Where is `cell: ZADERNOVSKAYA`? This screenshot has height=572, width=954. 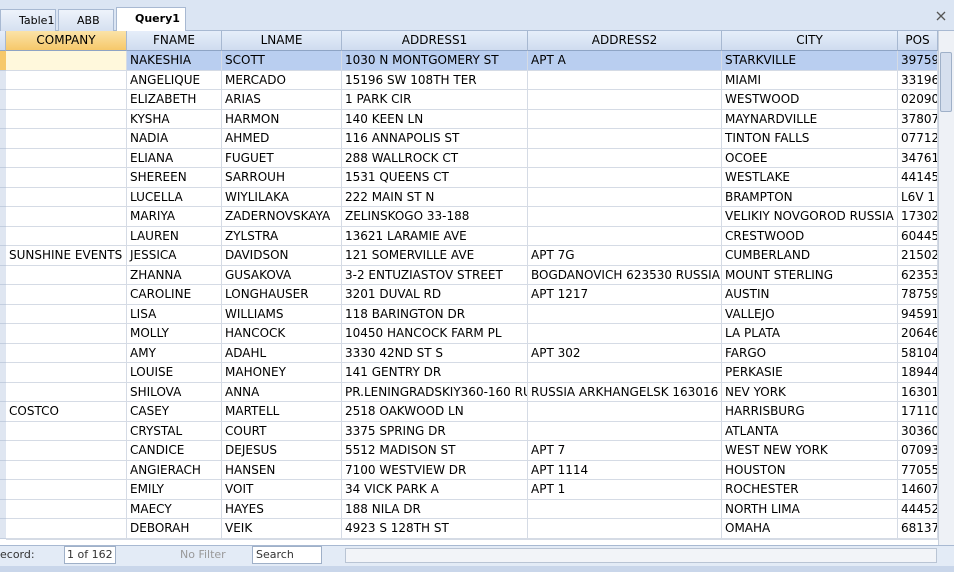
cell: ZADERNOVSKAYA is located at coordinates (282, 217).